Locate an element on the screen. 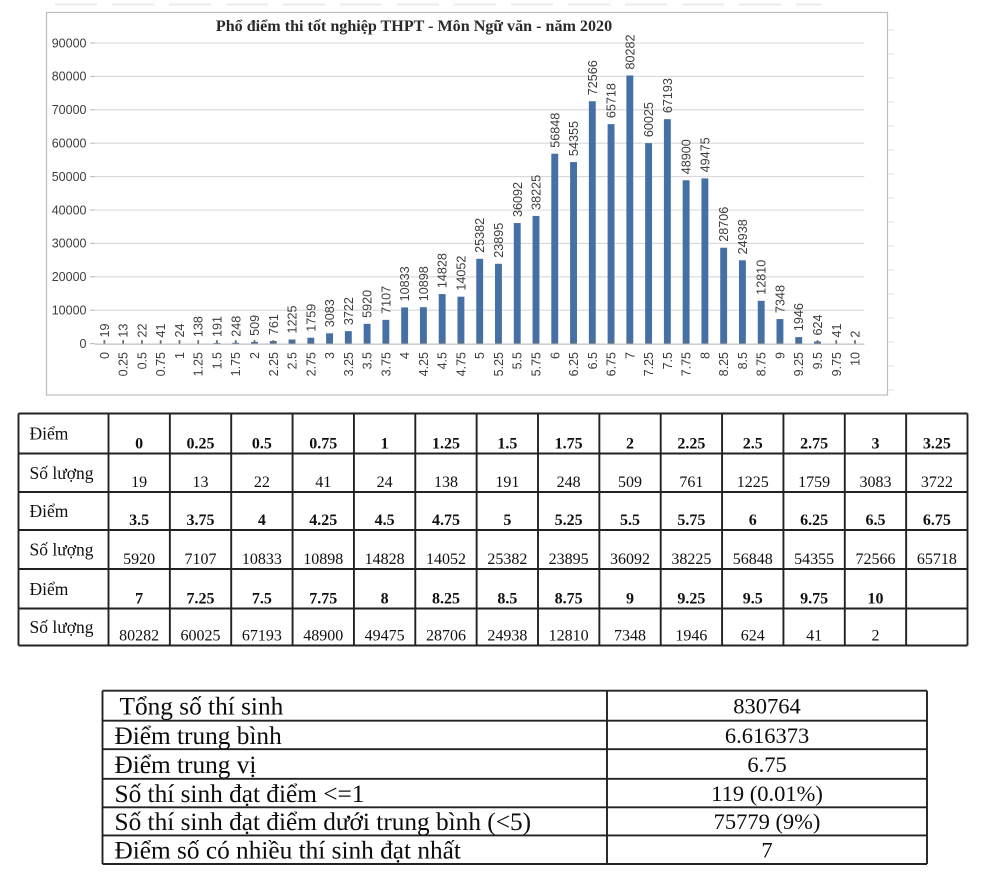  svg-text: 6.5 is located at coordinates (875, 520).